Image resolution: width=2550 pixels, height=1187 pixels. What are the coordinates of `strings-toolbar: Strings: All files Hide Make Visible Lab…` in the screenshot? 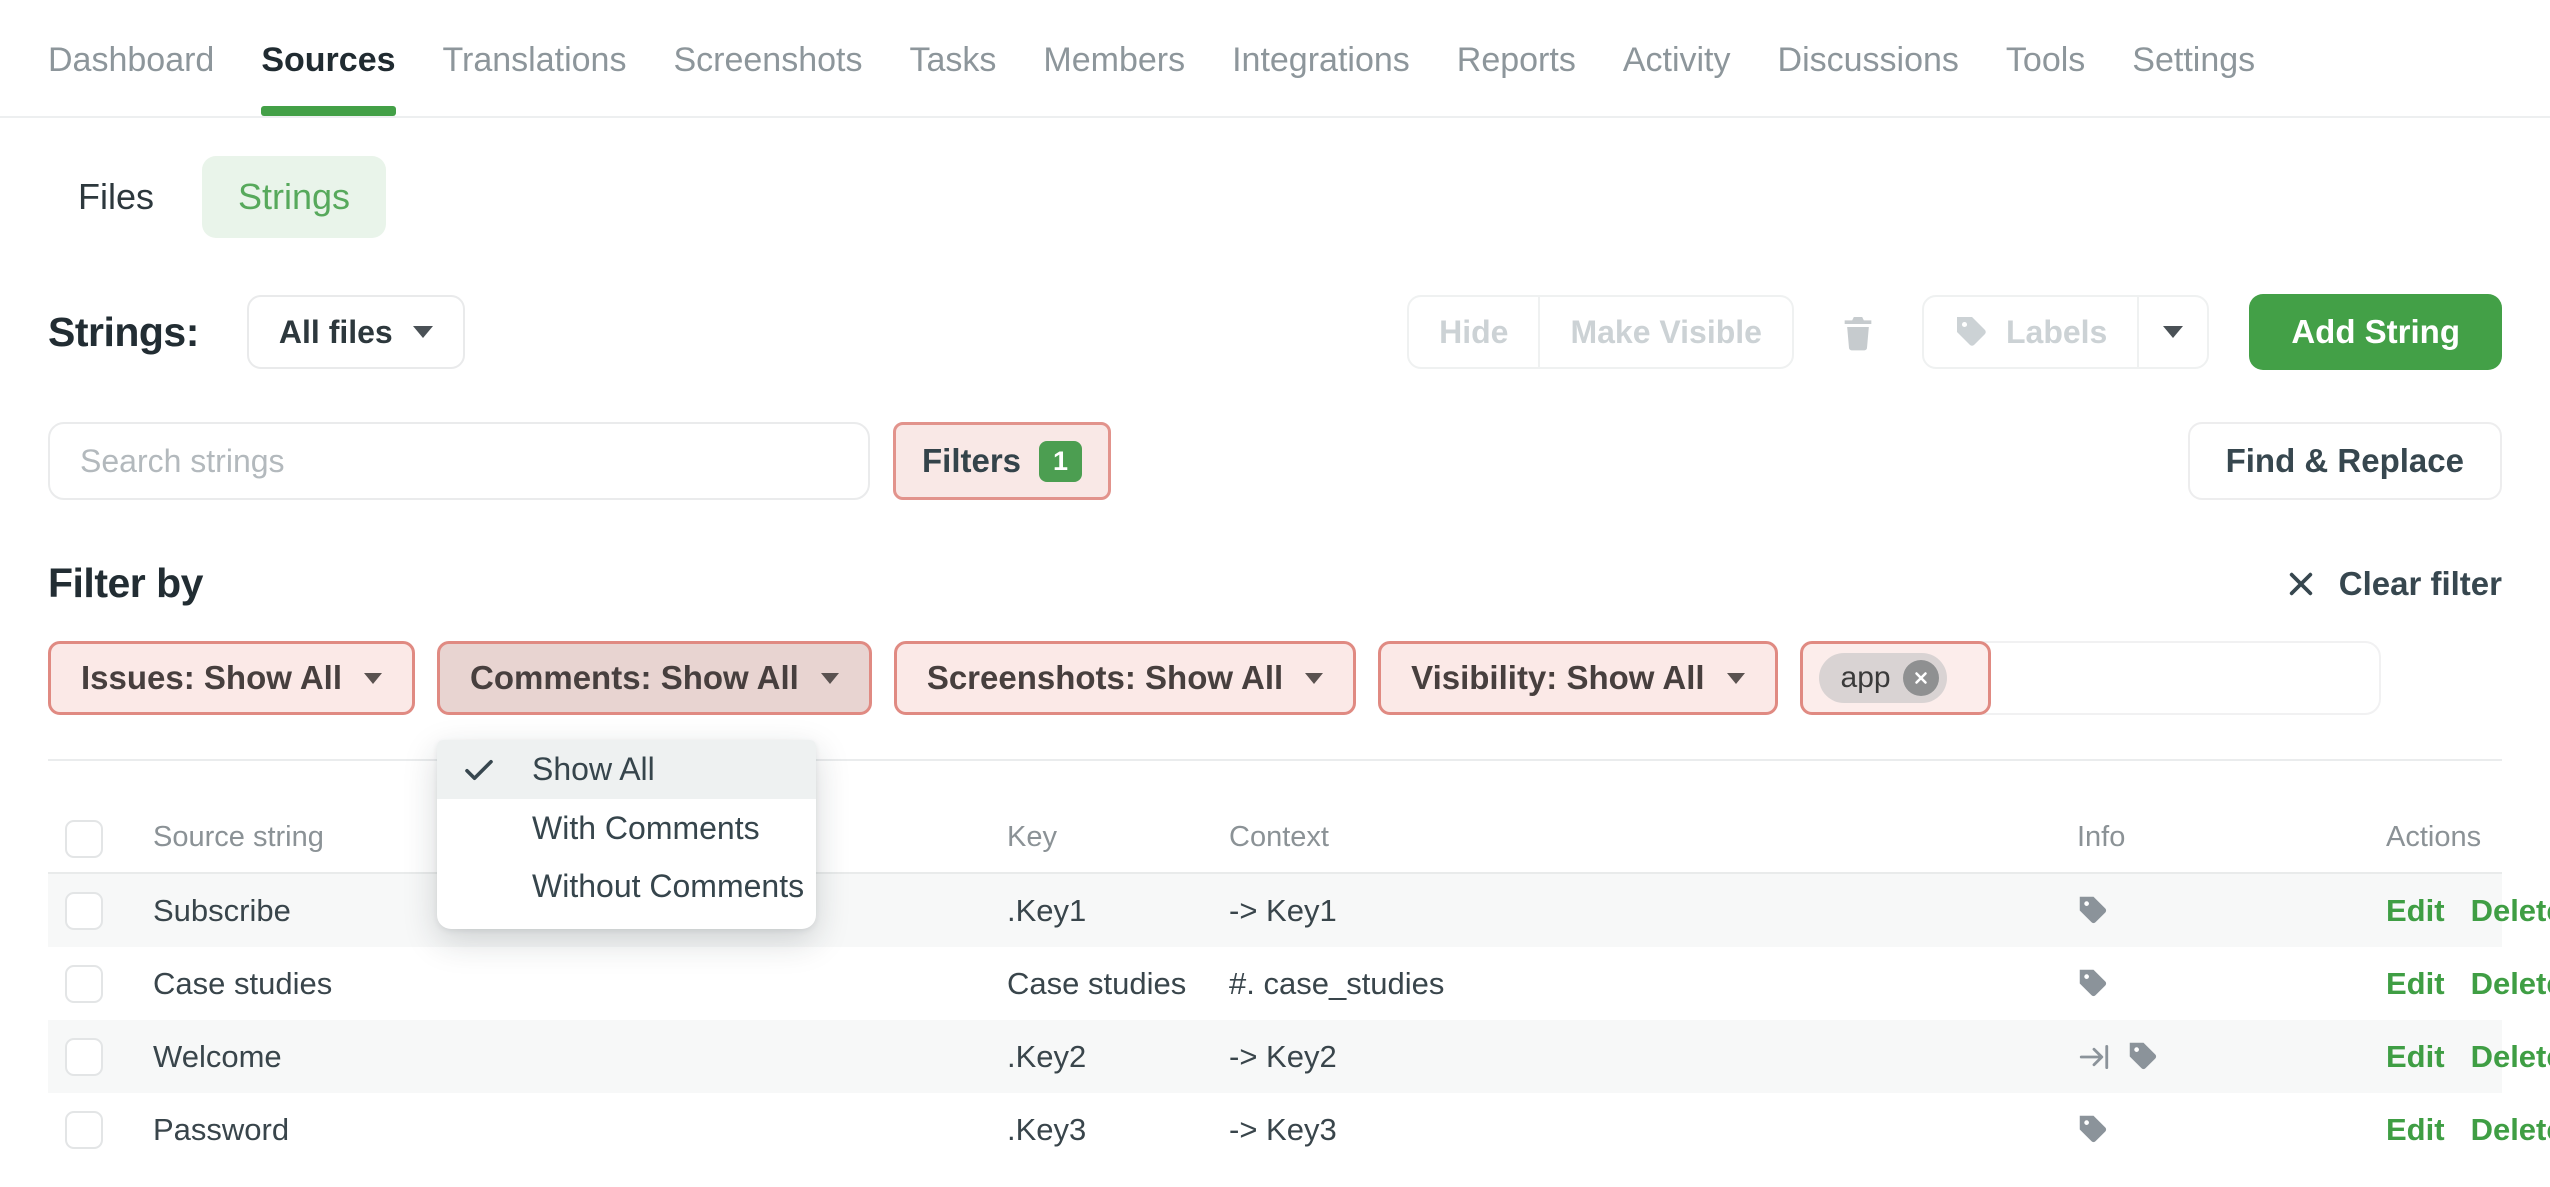 It's located at (1275, 332).